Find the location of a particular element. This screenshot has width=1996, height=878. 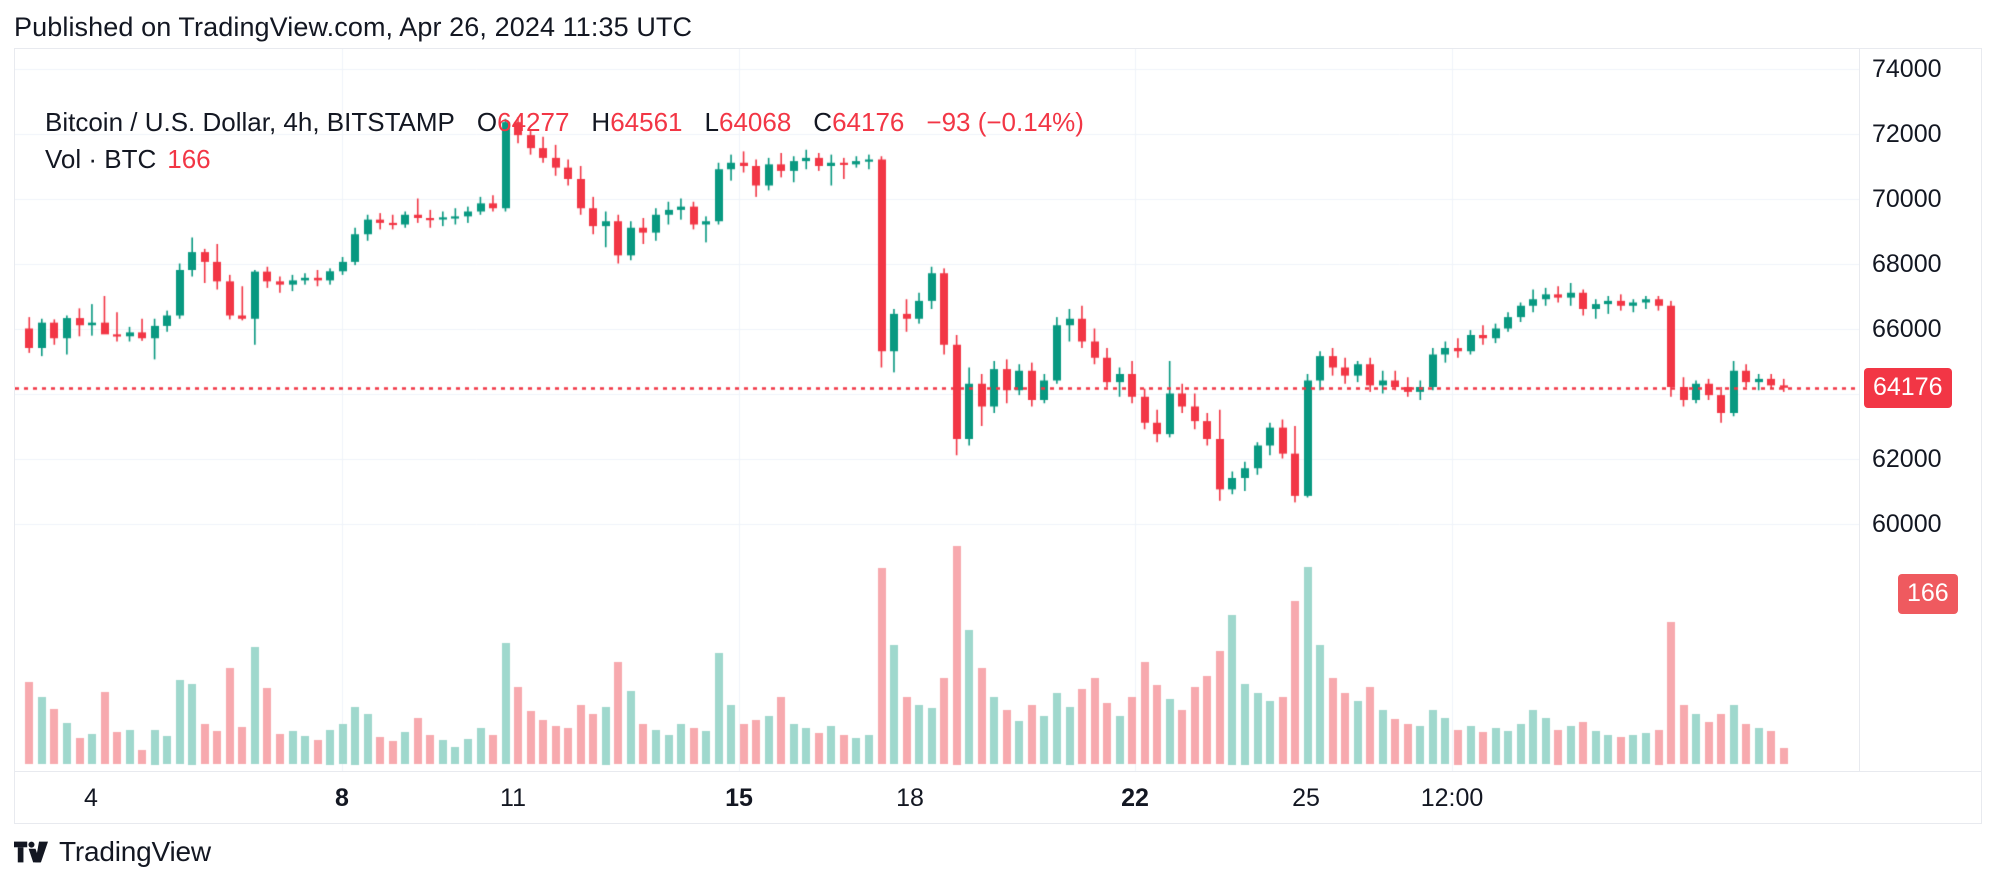

time-axis-tick: 11 is located at coordinates (513, 798).